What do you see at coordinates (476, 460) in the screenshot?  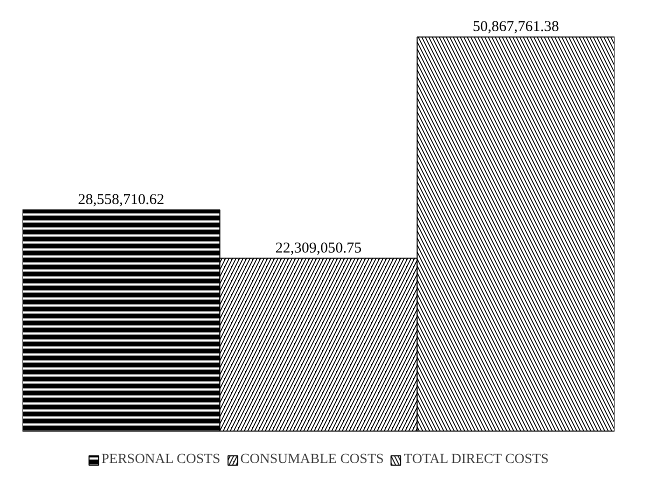 I see `legend-label: TOTAL DIRECT COSTS` at bounding box center [476, 460].